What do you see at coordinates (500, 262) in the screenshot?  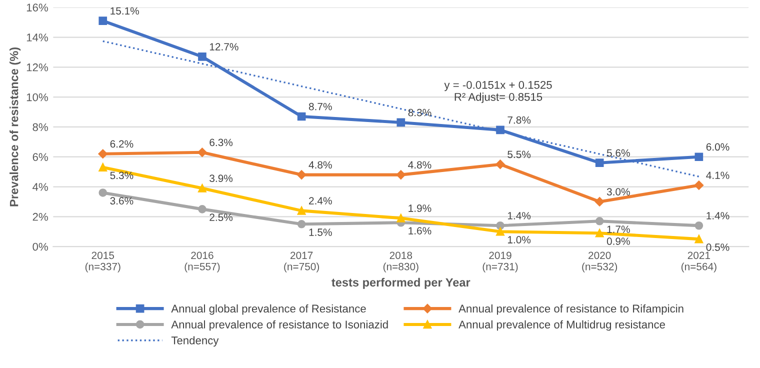 I see `x-tick-label: 2019 (n=731)` at bounding box center [500, 262].